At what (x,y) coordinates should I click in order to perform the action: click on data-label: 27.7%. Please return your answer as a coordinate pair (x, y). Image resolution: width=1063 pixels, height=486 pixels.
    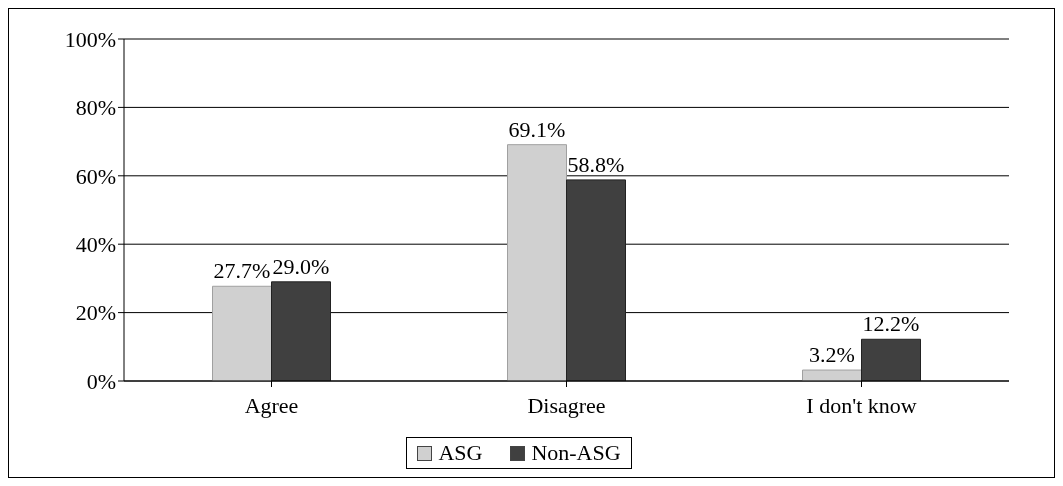
    Looking at the image, I should click on (242, 271).